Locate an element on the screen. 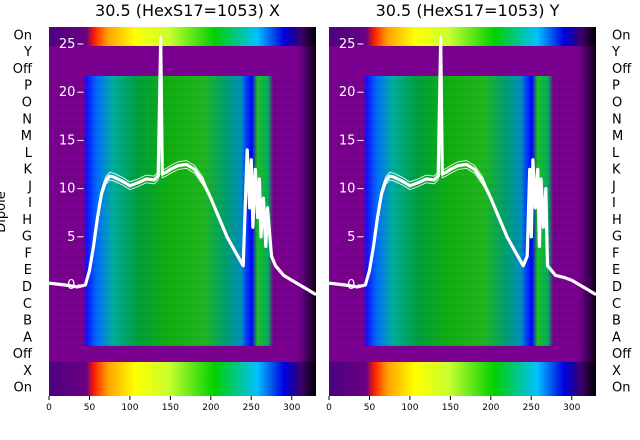  y-axis-label: Dipole is located at coordinates (4, 211).